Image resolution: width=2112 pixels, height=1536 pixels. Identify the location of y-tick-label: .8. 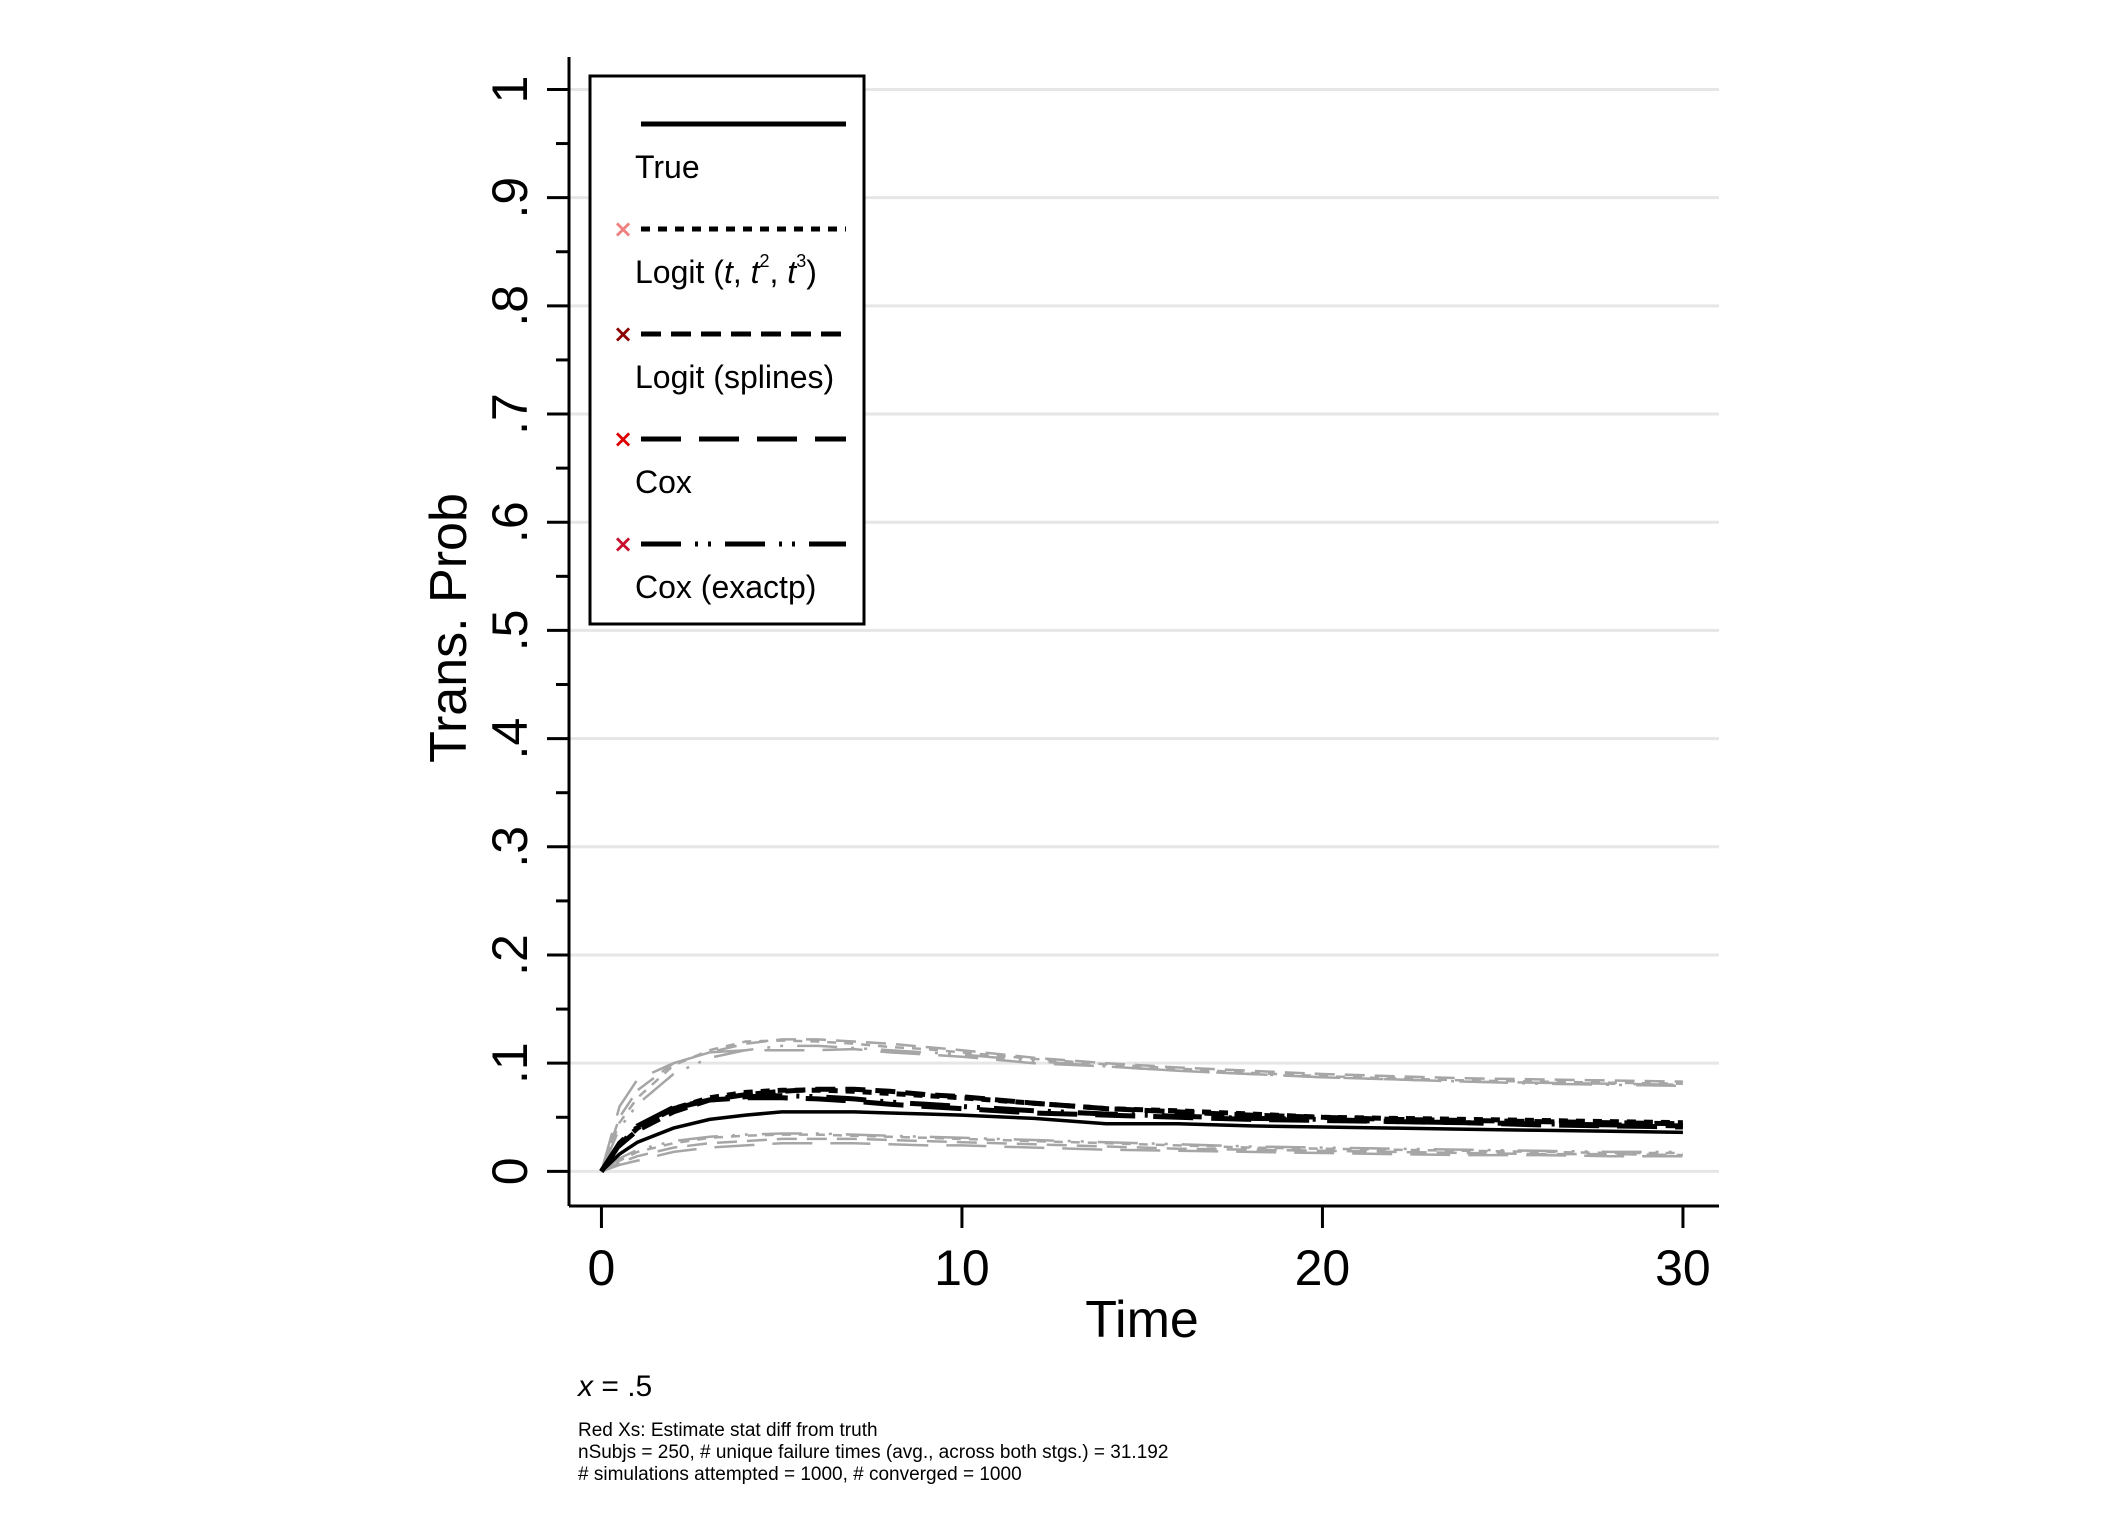
(510, 306).